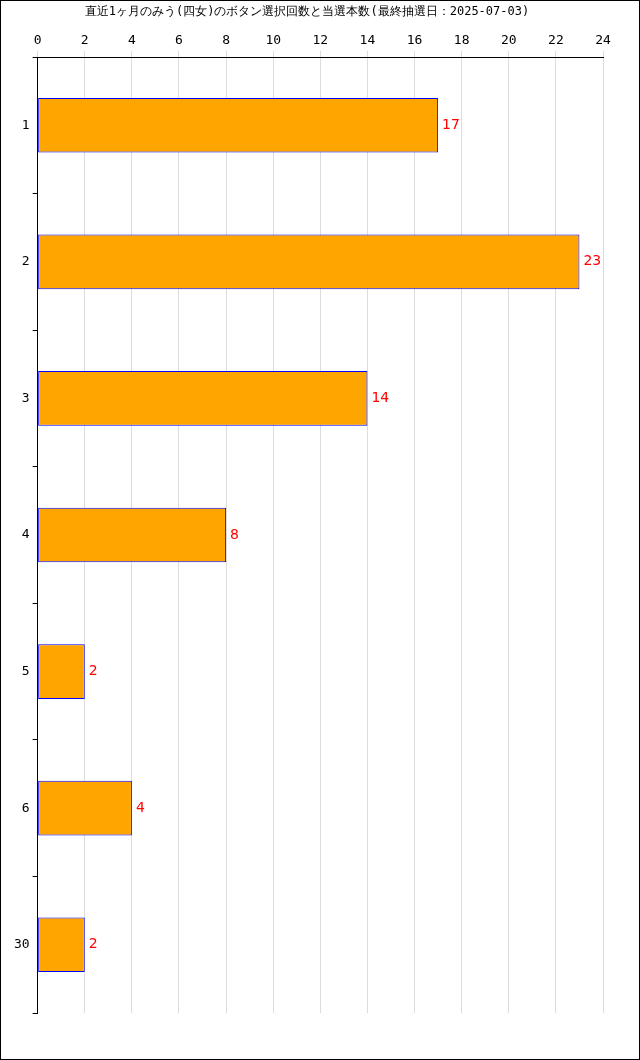 The width and height of the screenshot is (640, 1060). Describe the element at coordinates (25, 397) in the screenshot. I see `y-tick-label: 3` at that location.